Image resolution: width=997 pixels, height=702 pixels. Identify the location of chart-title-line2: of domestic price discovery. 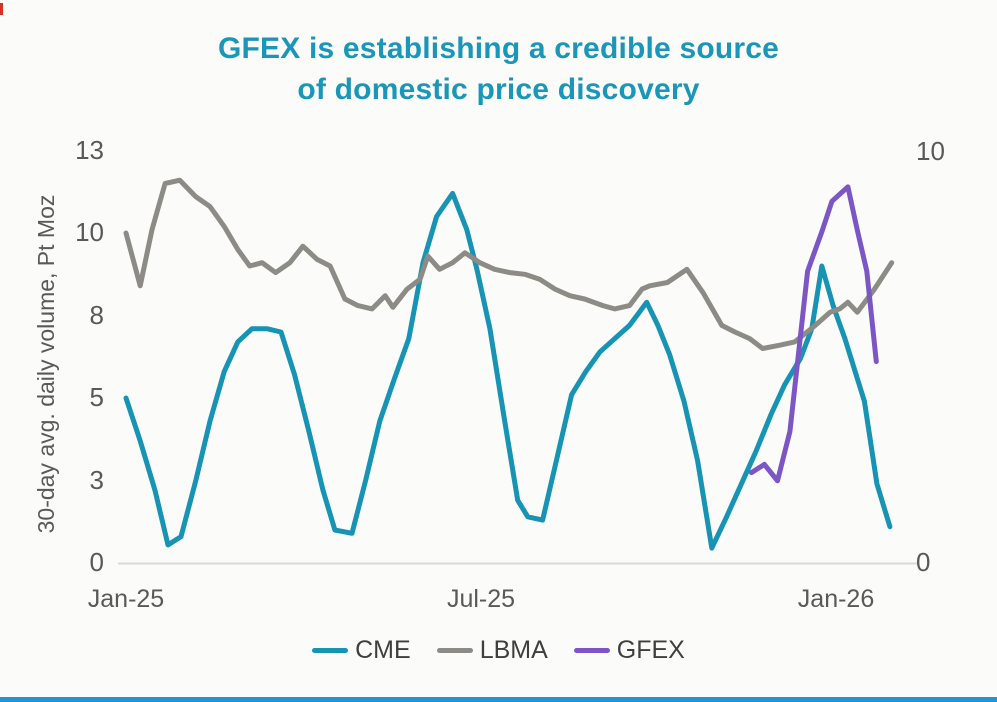
(498, 89).